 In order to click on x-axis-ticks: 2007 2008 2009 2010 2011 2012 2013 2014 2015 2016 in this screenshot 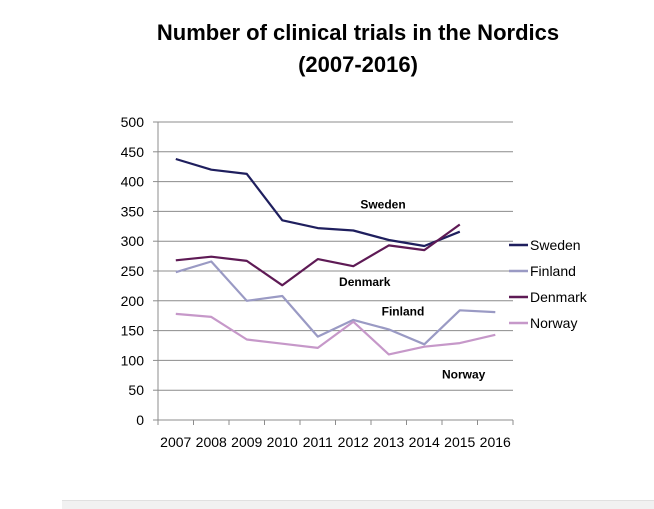, I will do `click(335, 435)`.